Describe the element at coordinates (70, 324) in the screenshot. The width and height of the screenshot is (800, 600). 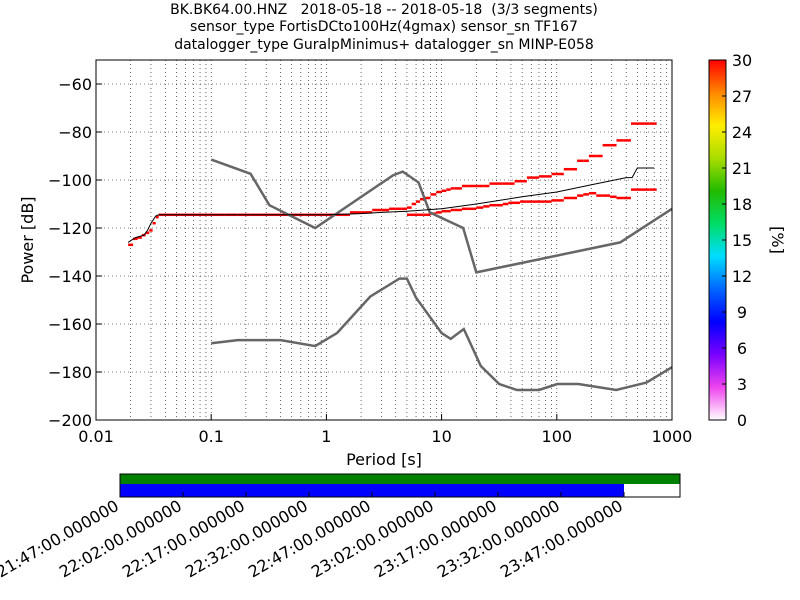
I see `y-tick-label: −160` at that location.